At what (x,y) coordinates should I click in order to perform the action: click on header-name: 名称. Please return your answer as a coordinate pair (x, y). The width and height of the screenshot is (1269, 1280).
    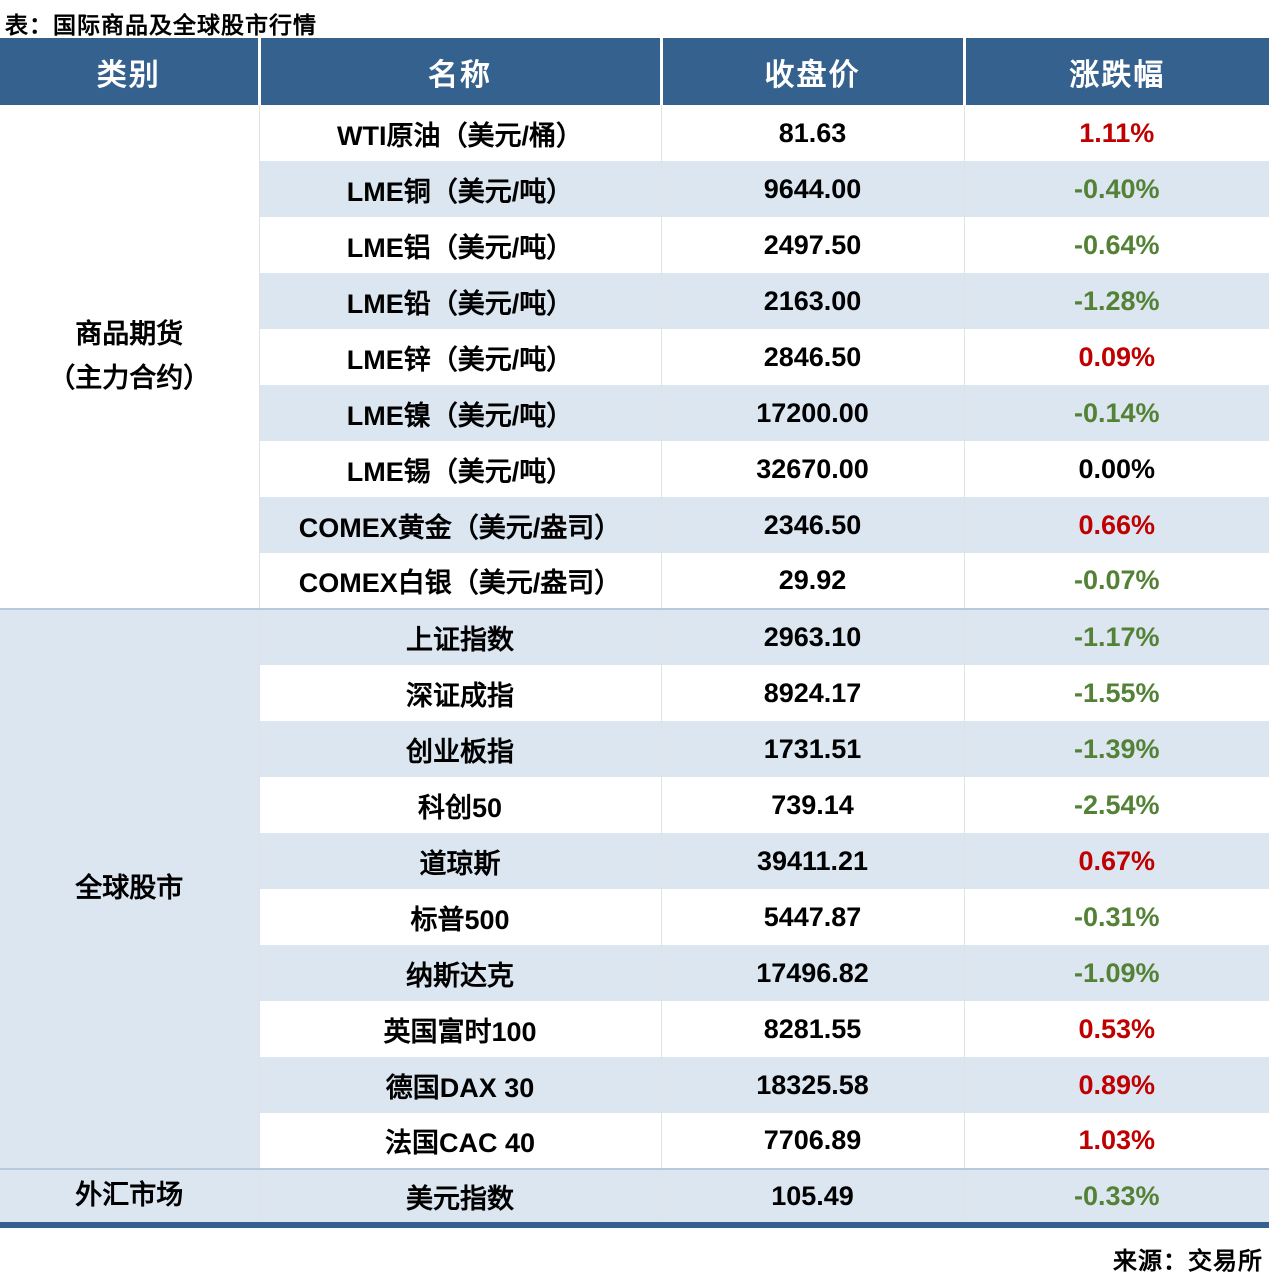
    Looking at the image, I should click on (459, 71).